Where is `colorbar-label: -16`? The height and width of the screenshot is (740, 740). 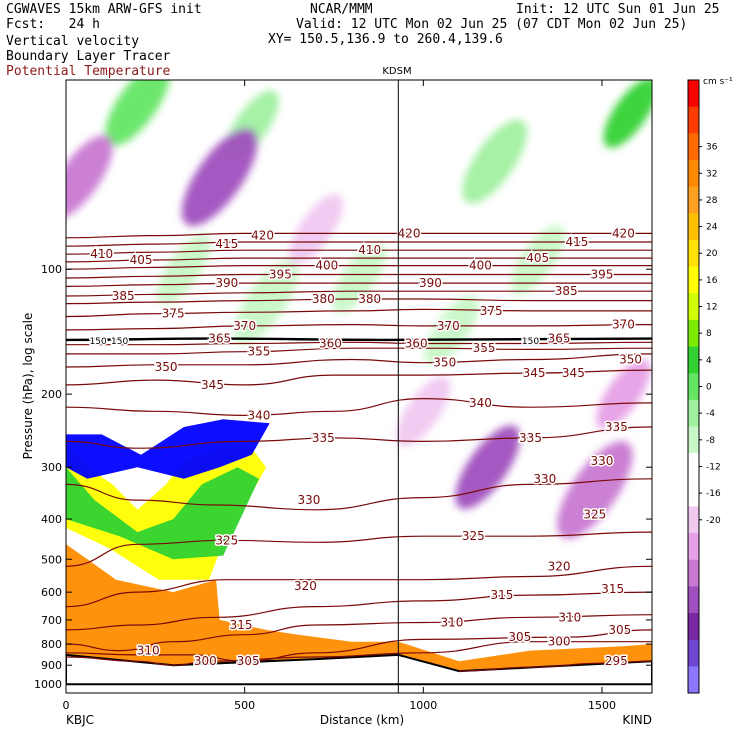
colorbar-label: -16 is located at coordinates (713, 494).